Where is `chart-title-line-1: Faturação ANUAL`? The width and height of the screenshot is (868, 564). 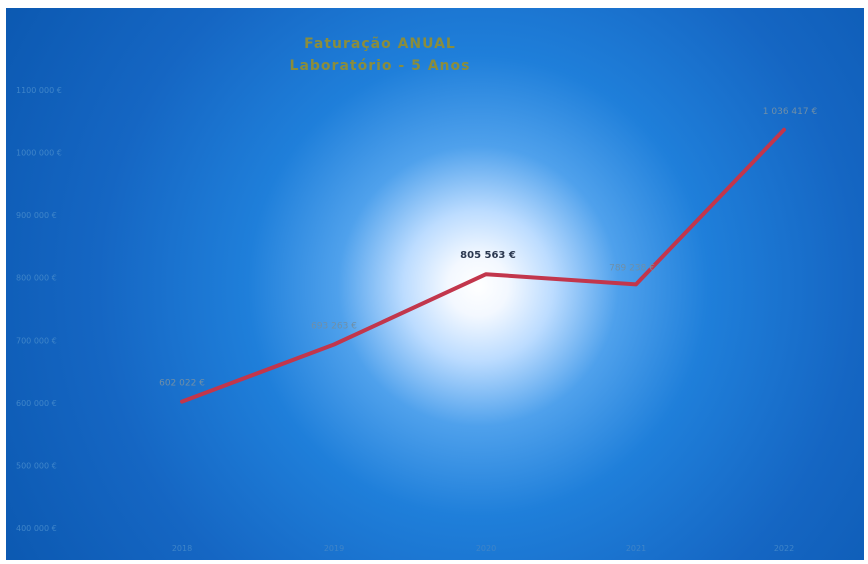 chart-title-line-1: Faturação ANUAL is located at coordinates (380, 44).